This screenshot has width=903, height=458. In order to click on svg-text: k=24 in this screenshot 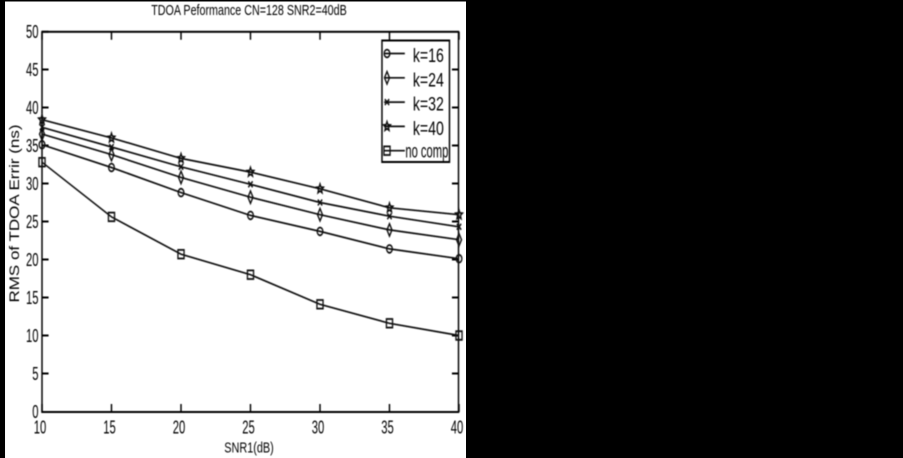, I will do `click(428, 80)`.